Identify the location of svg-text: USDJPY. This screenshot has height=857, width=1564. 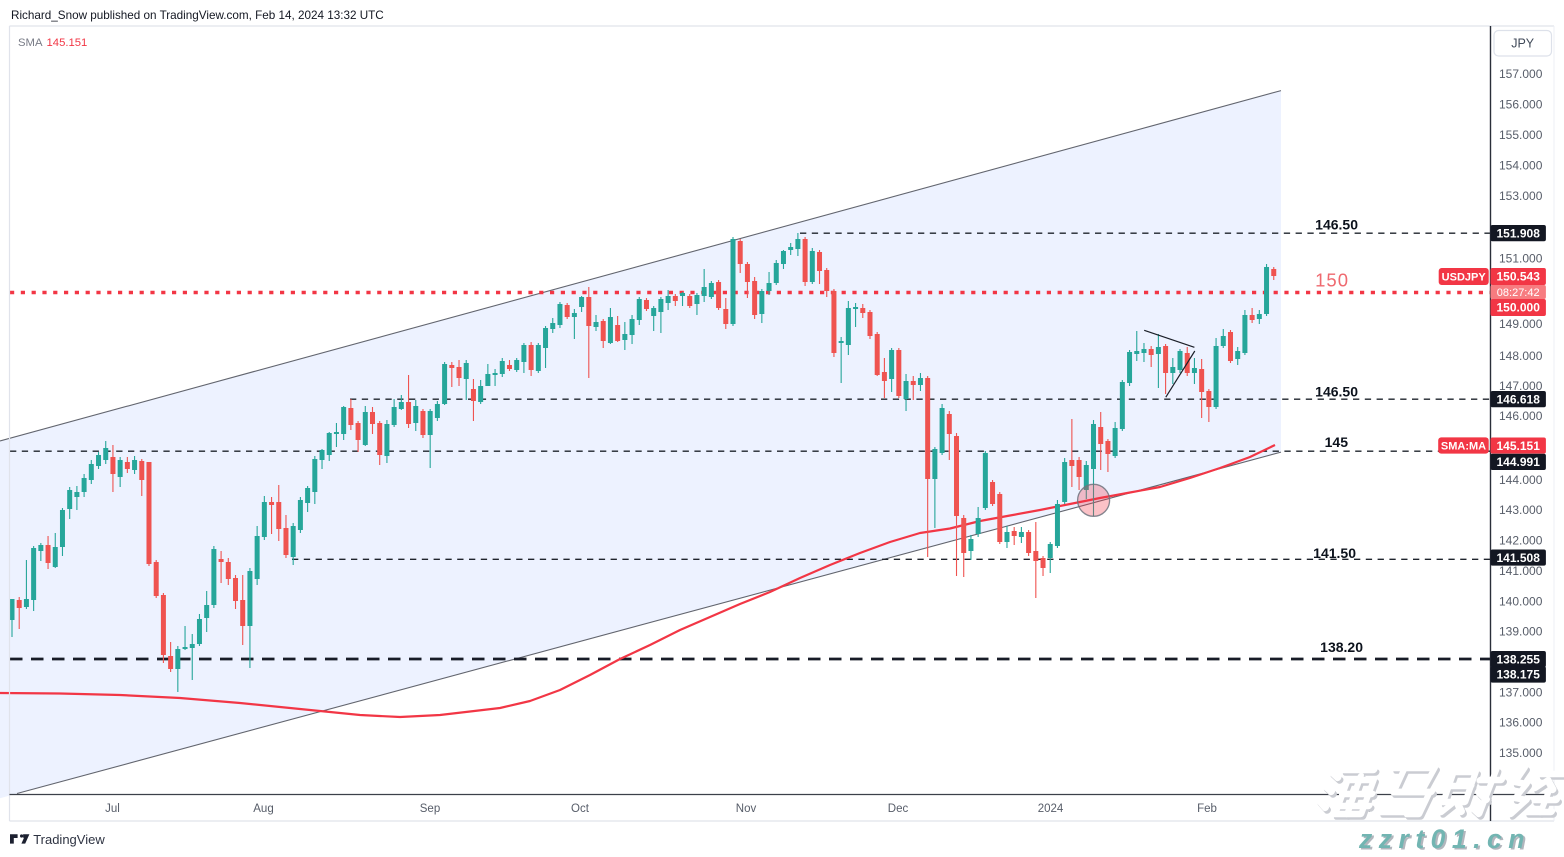
(1464, 278).